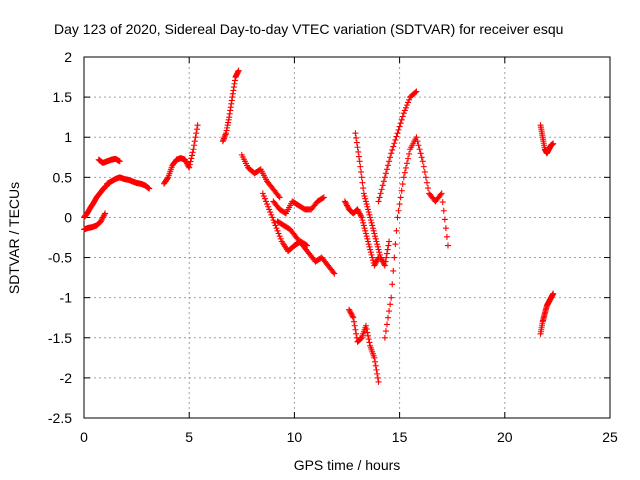  I want to click on y-tick-label: 1, so click(68, 137).